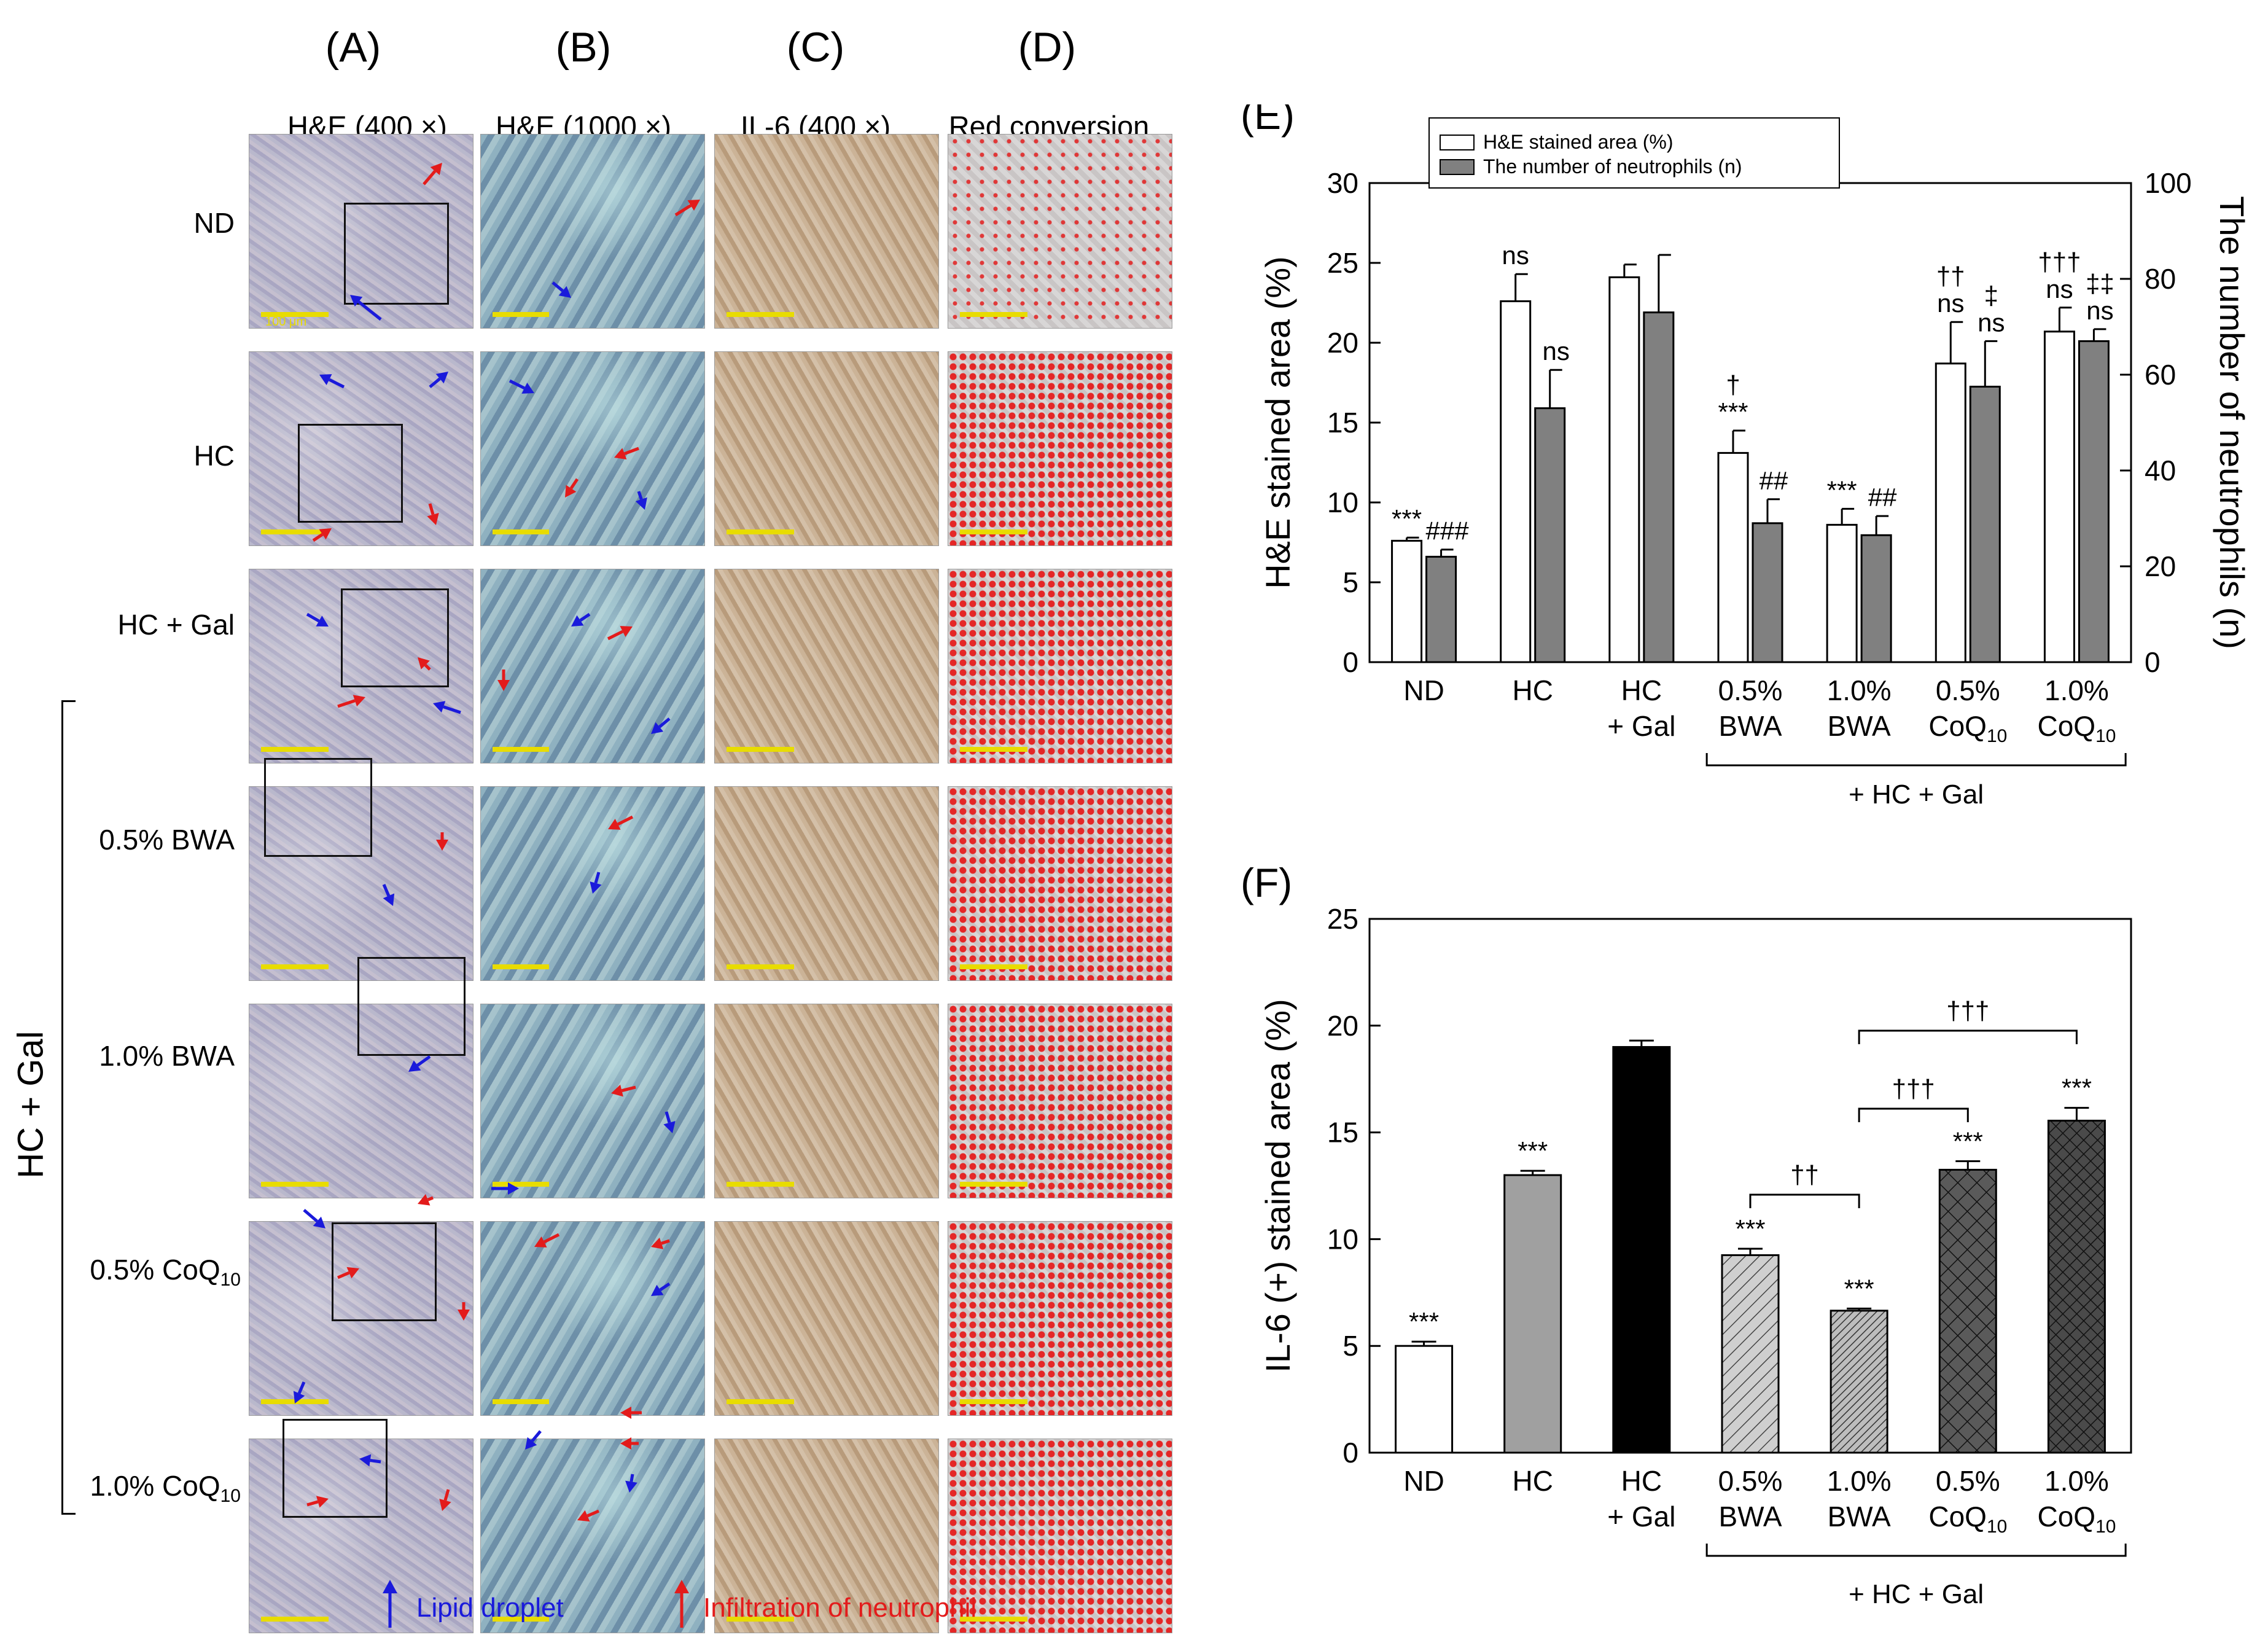 This screenshot has width=2268, height=1640. Describe the element at coordinates (1641, 726) in the screenshot. I see `category-label: + Gal` at that location.